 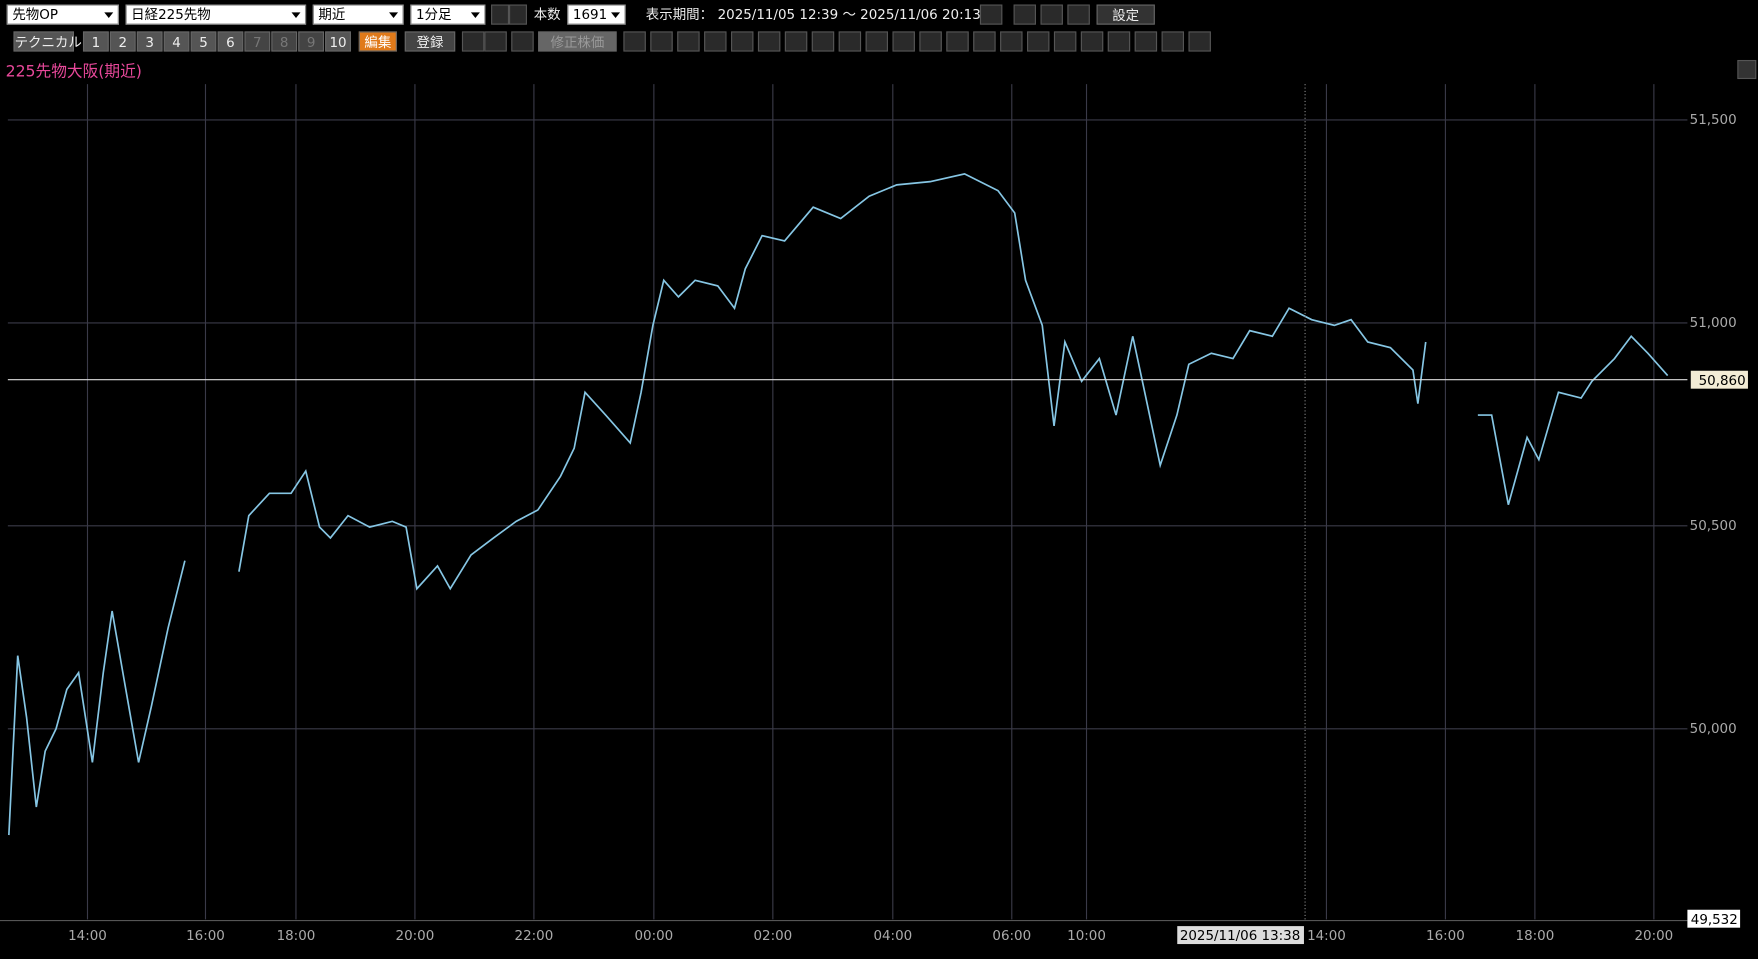 I want to click on x-tick-label: 04:00, so click(x=892, y=936).